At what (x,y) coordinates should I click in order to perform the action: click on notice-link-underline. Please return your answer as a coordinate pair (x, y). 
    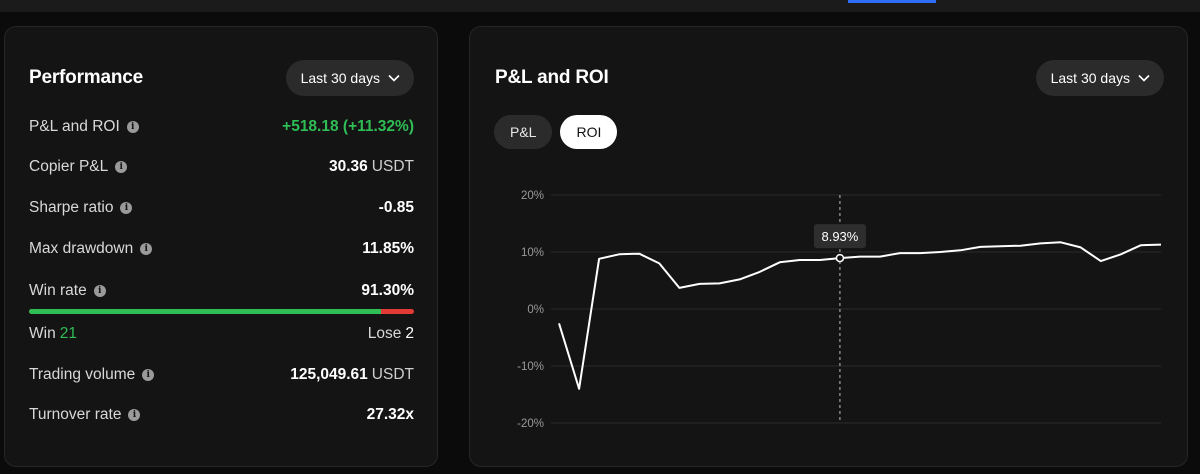
    Looking at the image, I should click on (892, 1).